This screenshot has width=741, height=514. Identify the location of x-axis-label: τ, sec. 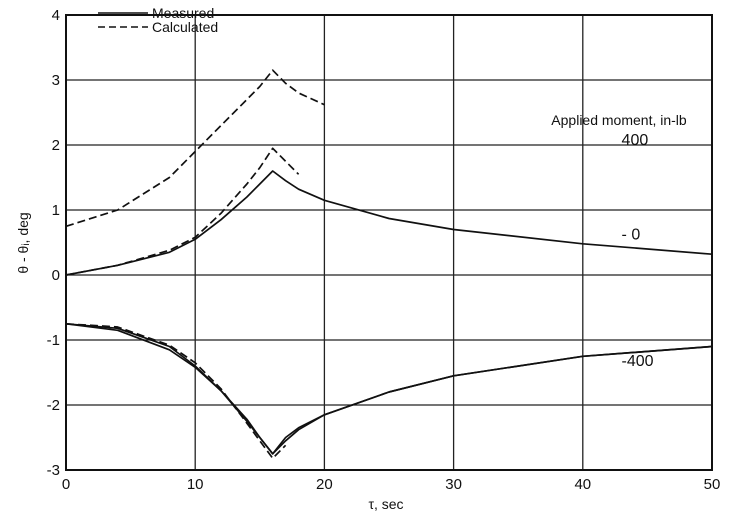
(385, 504).